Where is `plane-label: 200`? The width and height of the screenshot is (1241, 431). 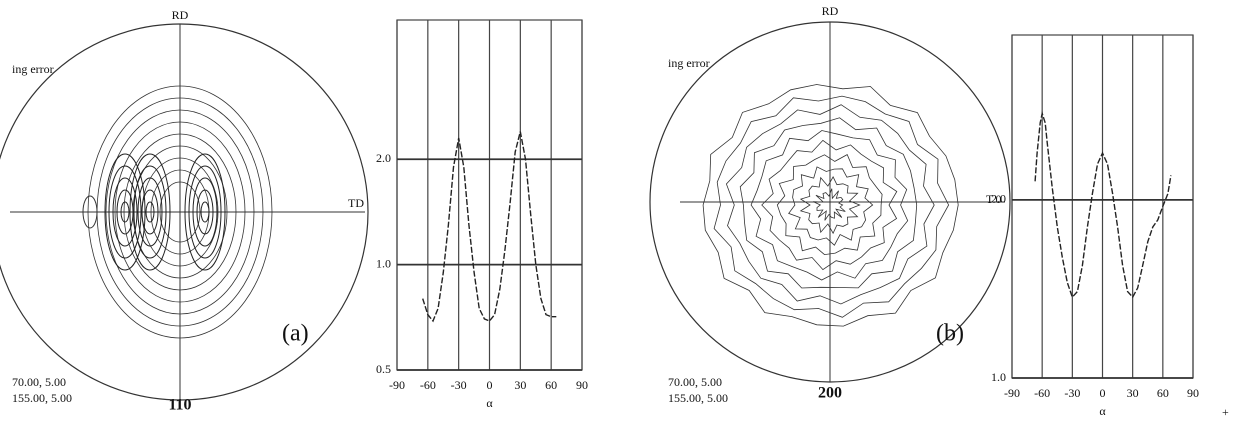
plane-label: 200 is located at coordinates (830, 393).